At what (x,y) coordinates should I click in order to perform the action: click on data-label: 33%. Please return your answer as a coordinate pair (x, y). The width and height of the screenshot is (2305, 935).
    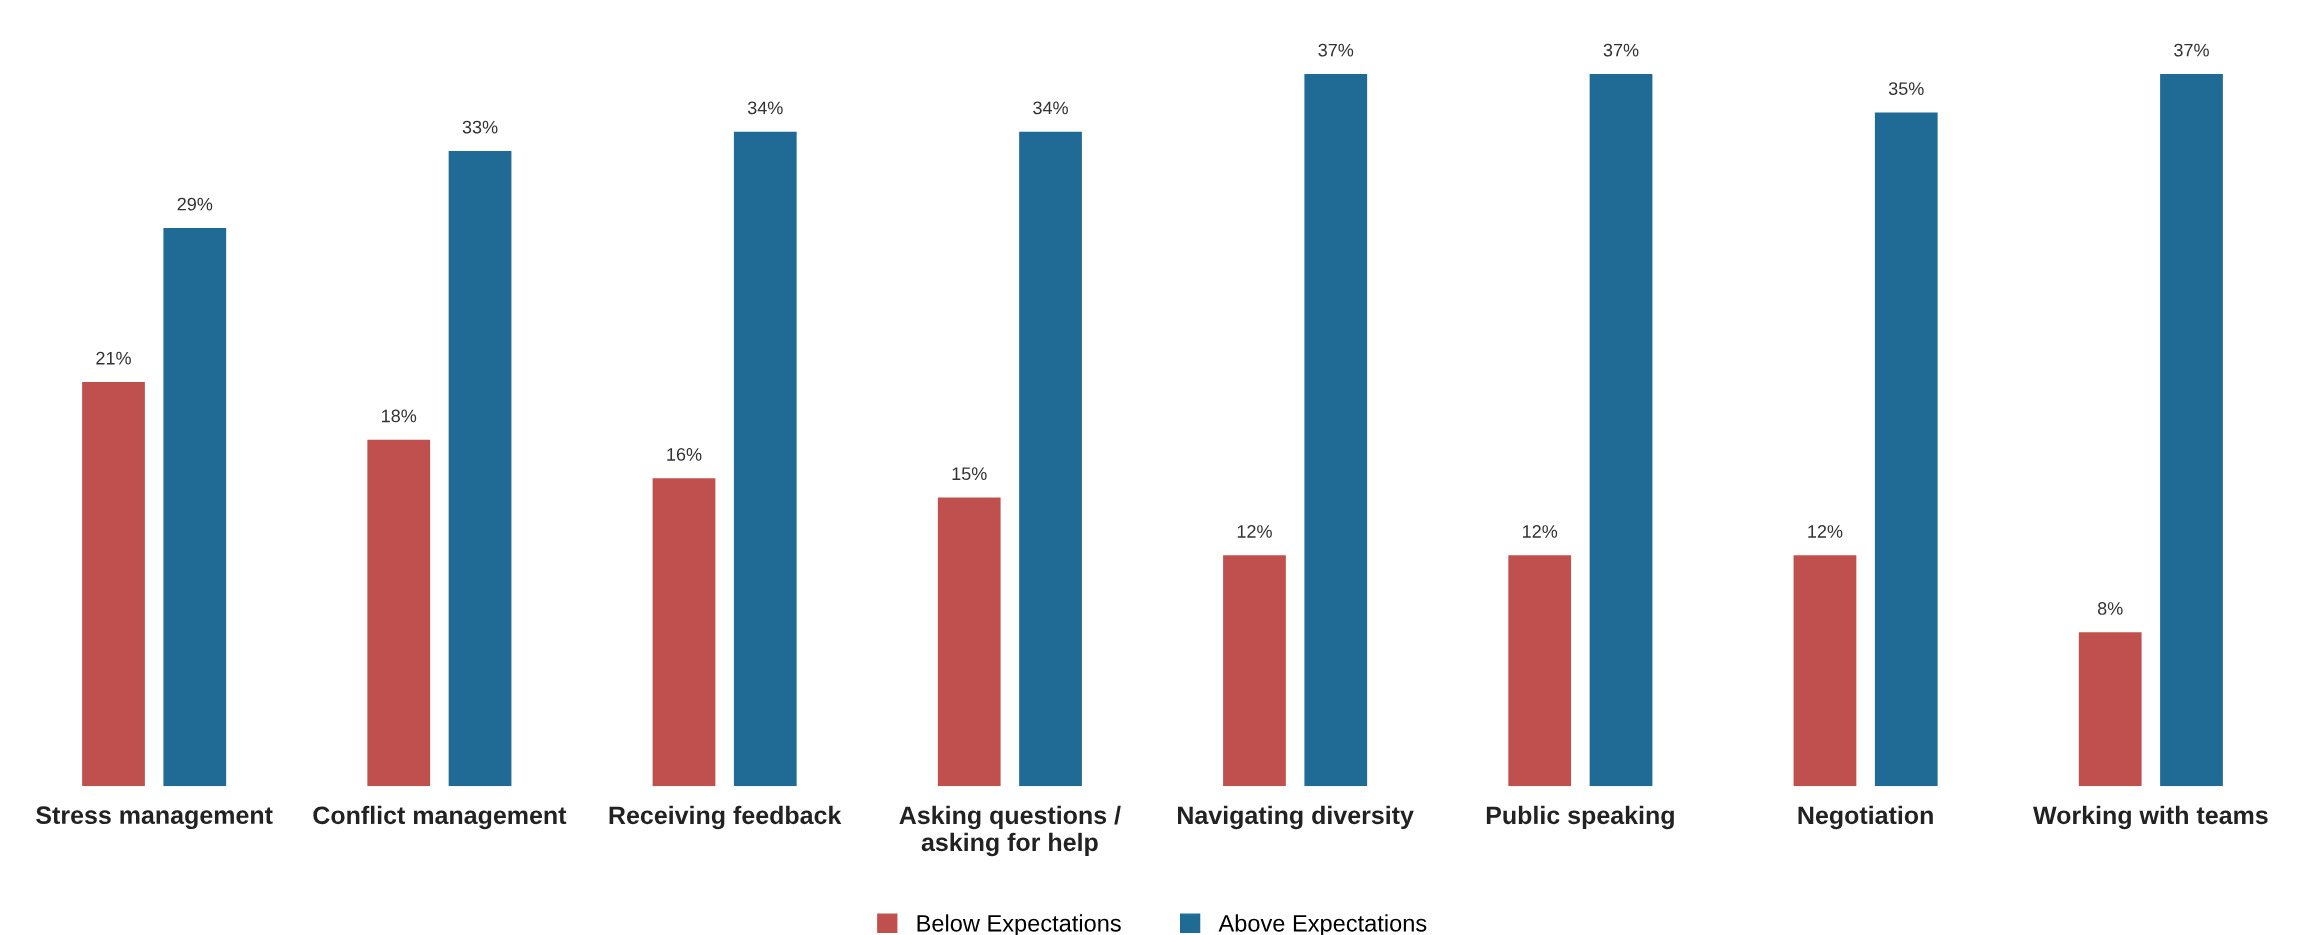
    Looking at the image, I should click on (480, 127).